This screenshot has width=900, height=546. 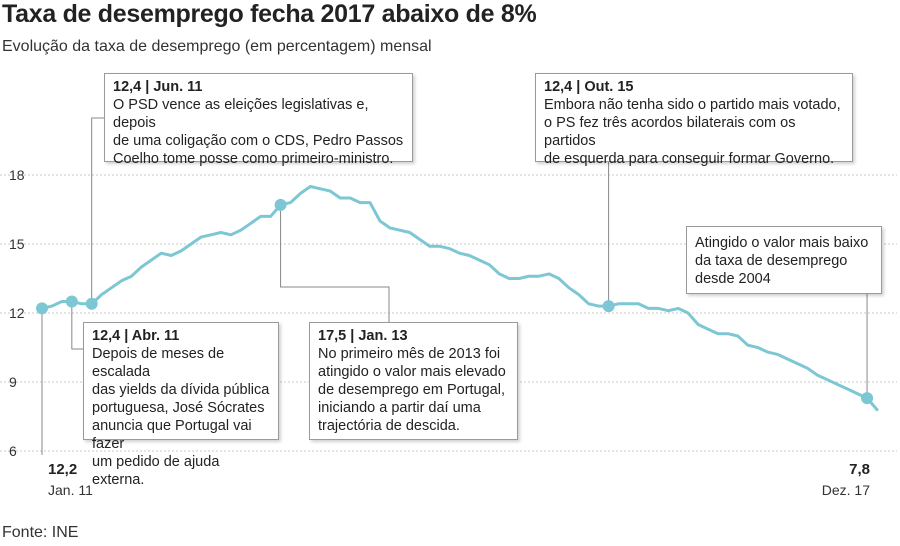 What do you see at coordinates (17, 313) in the screenshot?
I see `y-tick-label: 12` at bounding box center [17, 313].